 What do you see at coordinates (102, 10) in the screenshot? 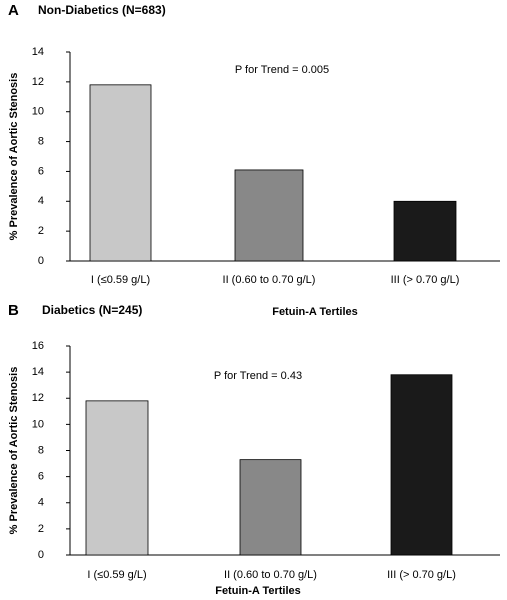
I see `chart-title: Non-Diabetics (N=683)` at bounding box center [102, 10].